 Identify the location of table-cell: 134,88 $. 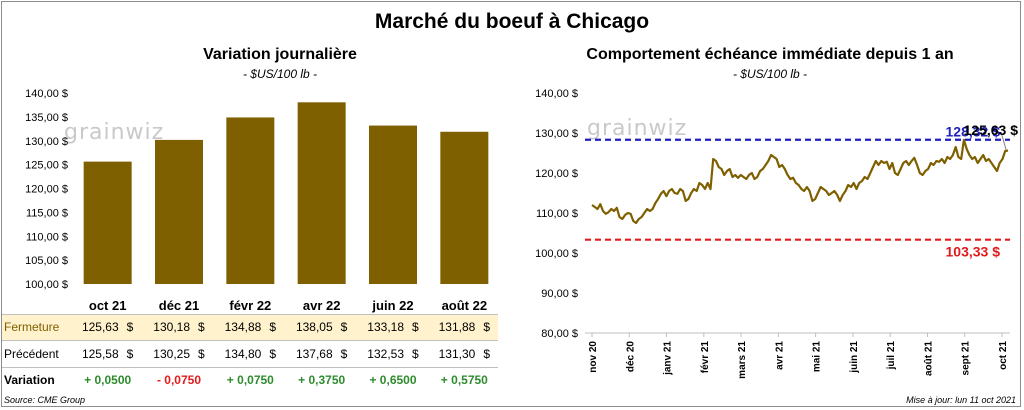
(250, 327).